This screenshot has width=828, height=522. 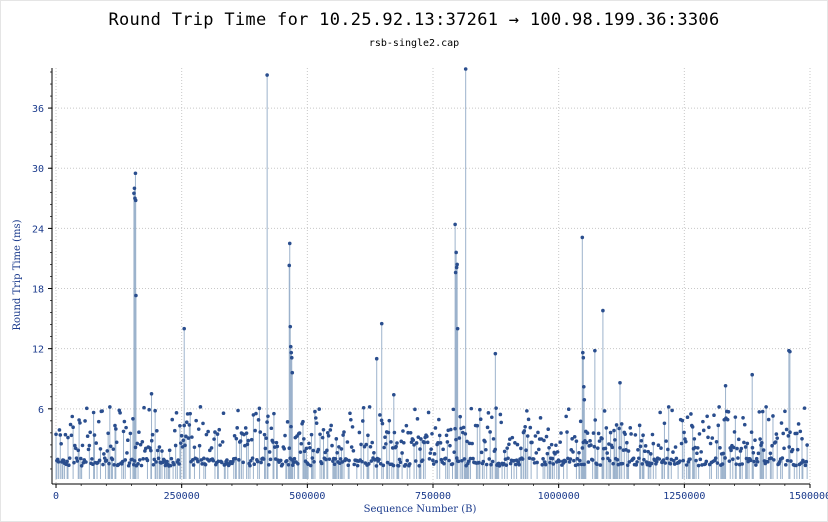 What do you see at coordinates (559, 496) in the screenshot?
I see `x-tick-label: 1000000` at bounding box center [559, 496].